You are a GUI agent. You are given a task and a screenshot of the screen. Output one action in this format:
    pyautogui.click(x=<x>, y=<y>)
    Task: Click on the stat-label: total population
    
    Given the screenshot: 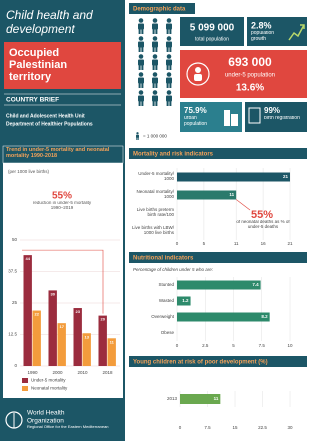 What is the action you would take?
    pyautogui.click(x=212, y=39)
    